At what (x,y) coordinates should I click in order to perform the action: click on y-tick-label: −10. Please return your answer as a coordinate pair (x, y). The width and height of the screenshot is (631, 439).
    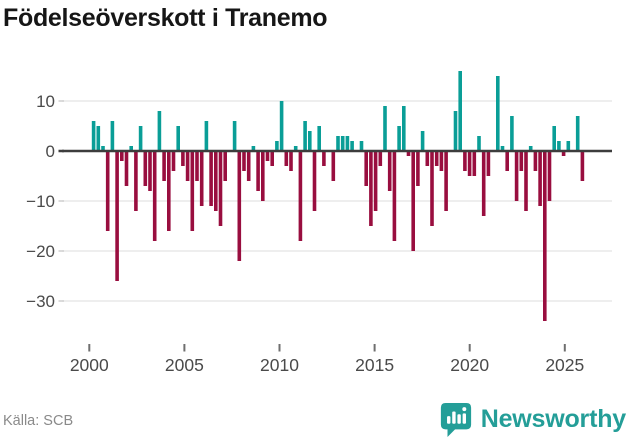
    Looking at the image, I should click on (40, 201).